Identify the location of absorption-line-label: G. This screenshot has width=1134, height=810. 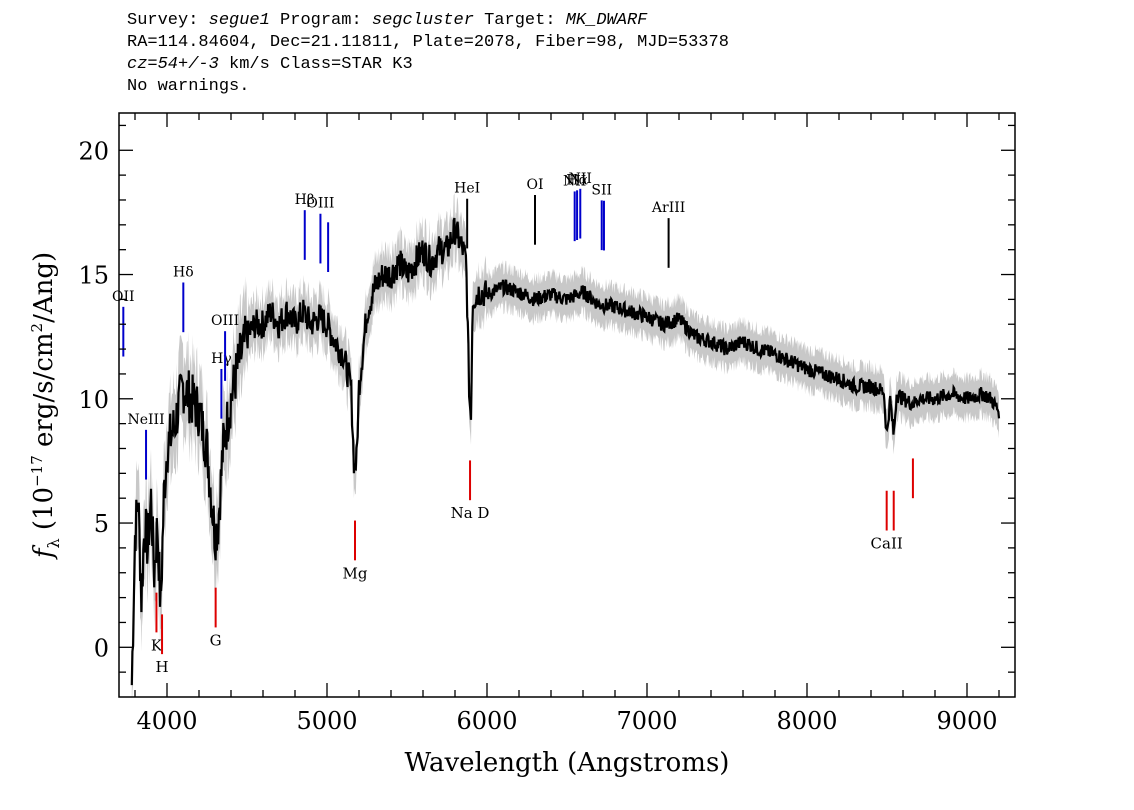
(216, 640).